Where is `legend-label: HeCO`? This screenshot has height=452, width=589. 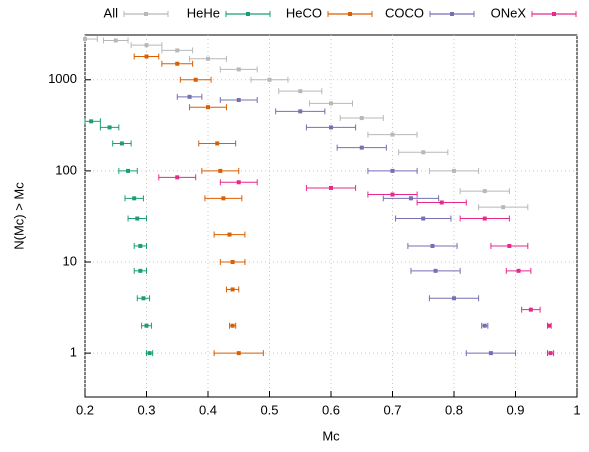 legend-label: HeCO is located at coordinates (304, 12).